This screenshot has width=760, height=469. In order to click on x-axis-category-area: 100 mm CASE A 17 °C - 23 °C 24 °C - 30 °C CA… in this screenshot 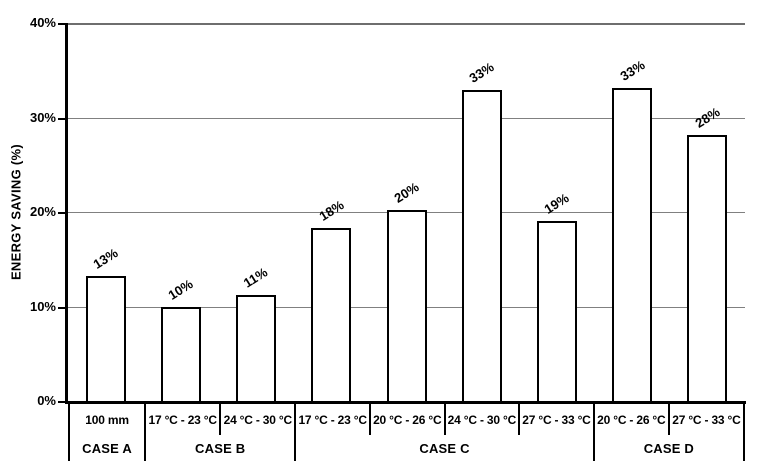, I will do `click(406, 432)`.